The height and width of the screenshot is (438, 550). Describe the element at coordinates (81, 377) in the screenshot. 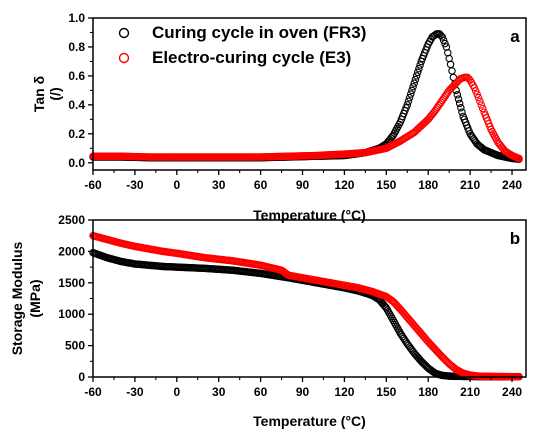

I see `y-tick-label: 0` at that location.